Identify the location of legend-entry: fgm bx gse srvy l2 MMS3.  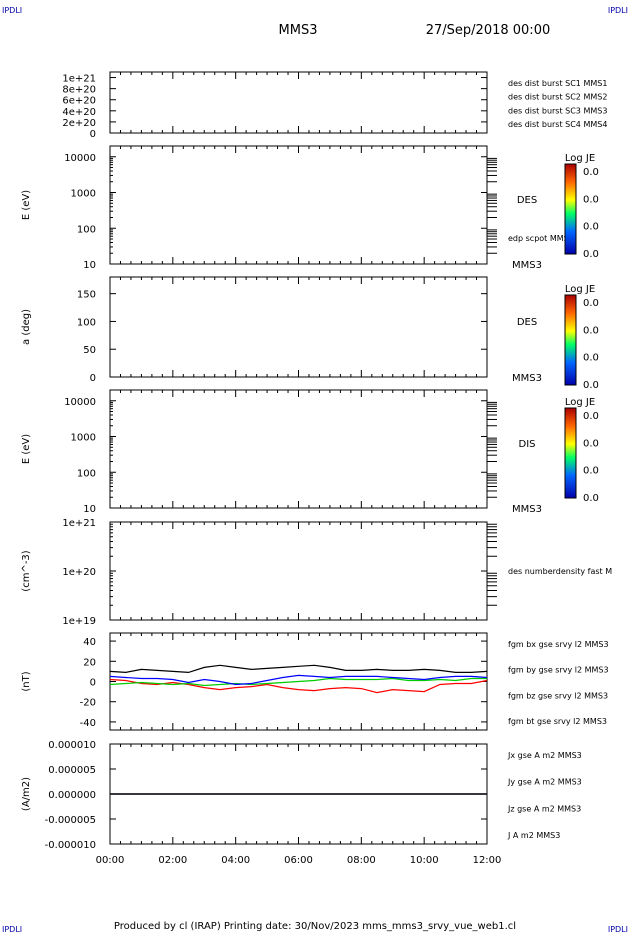
(558, 644).